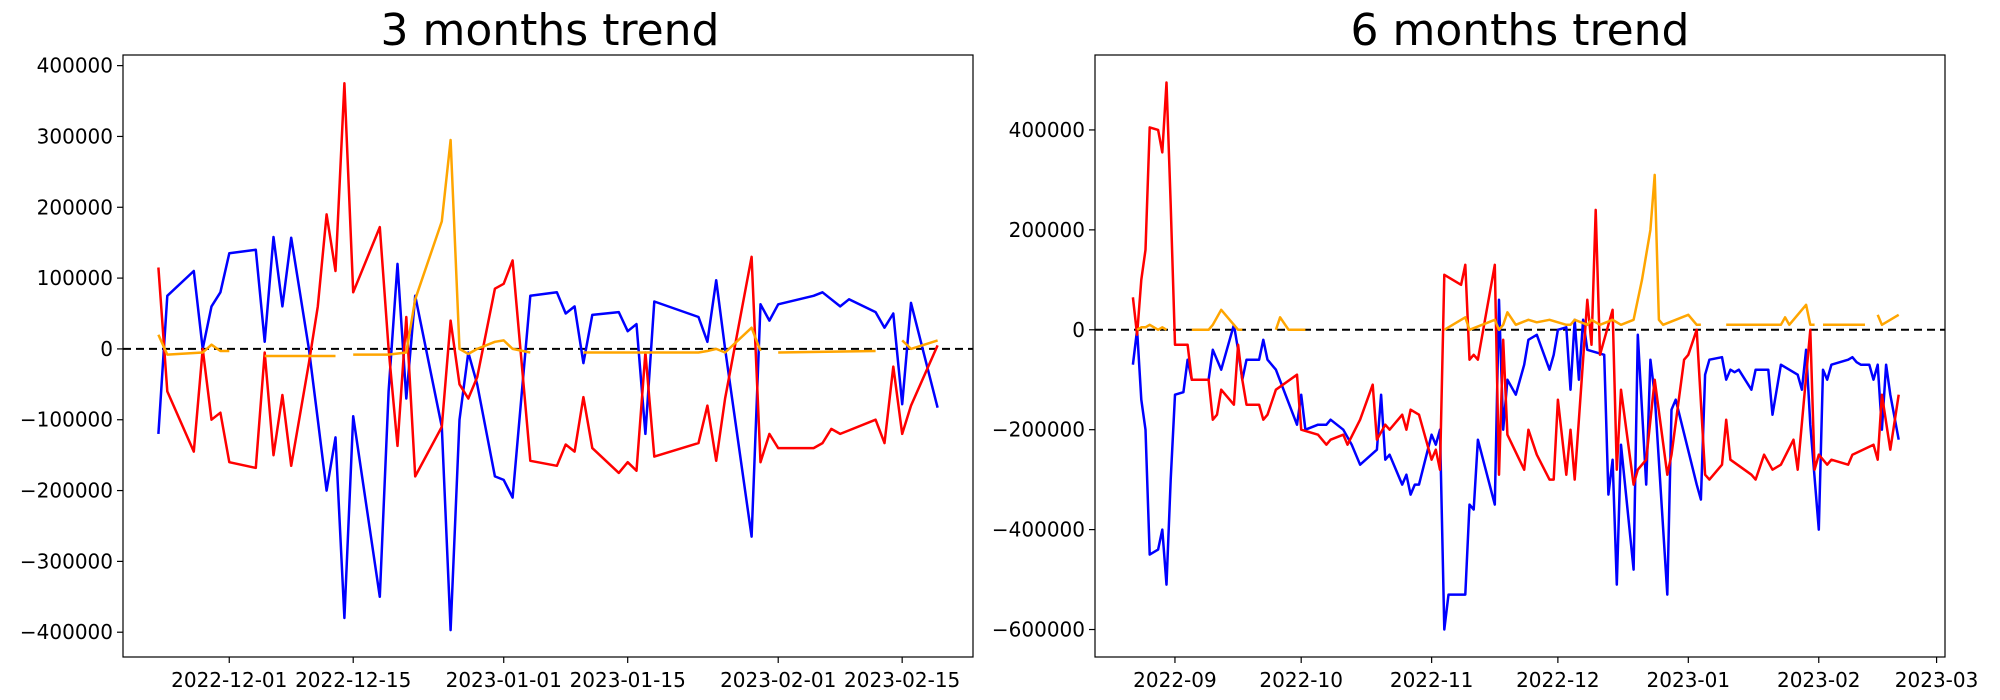 Image resolution: width=2000 pixels, height=700 pixels. I want to click on x-tick-label: 2022-12-01, so click(229, 680).